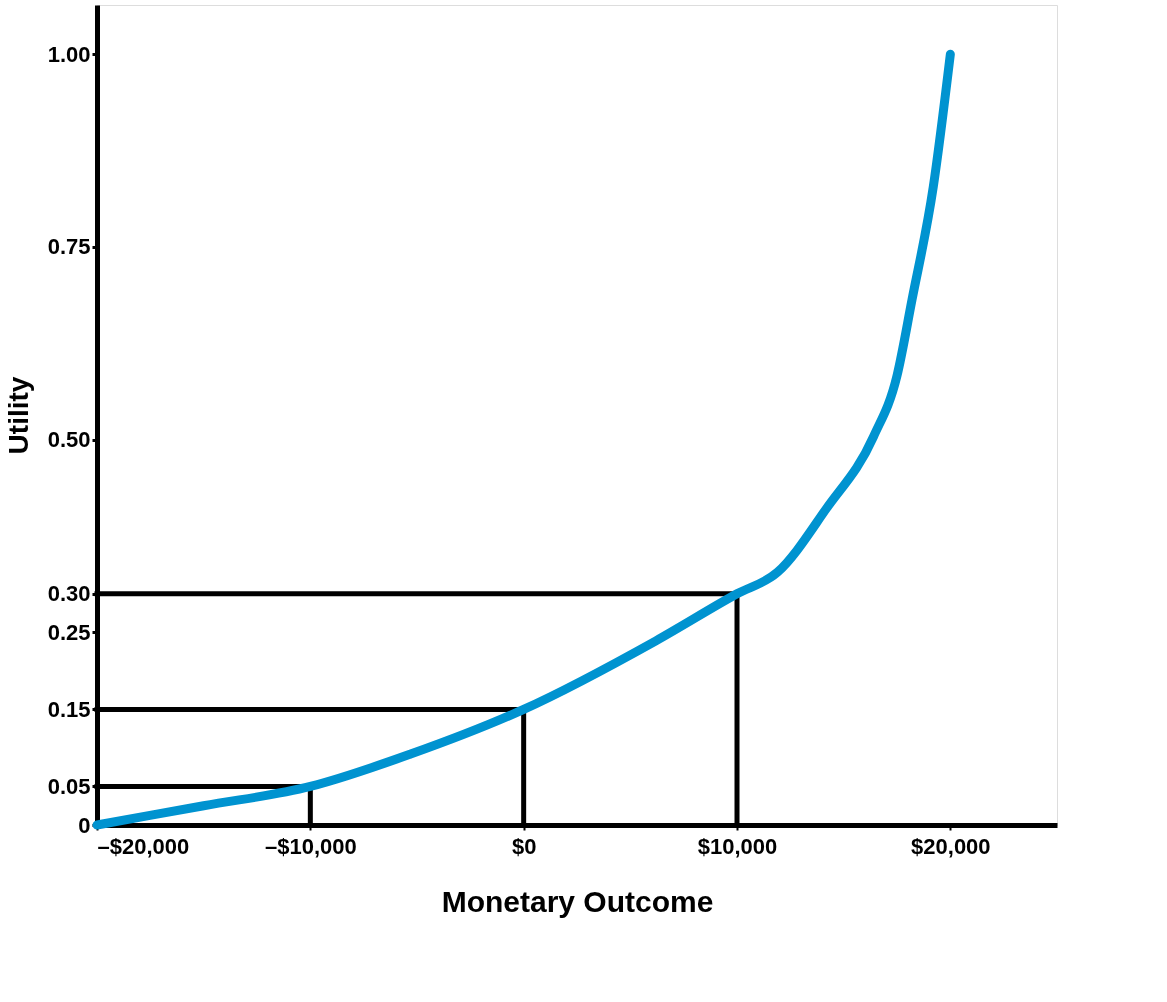 The width and height of the screenshot is (1167, 1002). I want to click on x-tick-label: $20,000, so click(951, 846).